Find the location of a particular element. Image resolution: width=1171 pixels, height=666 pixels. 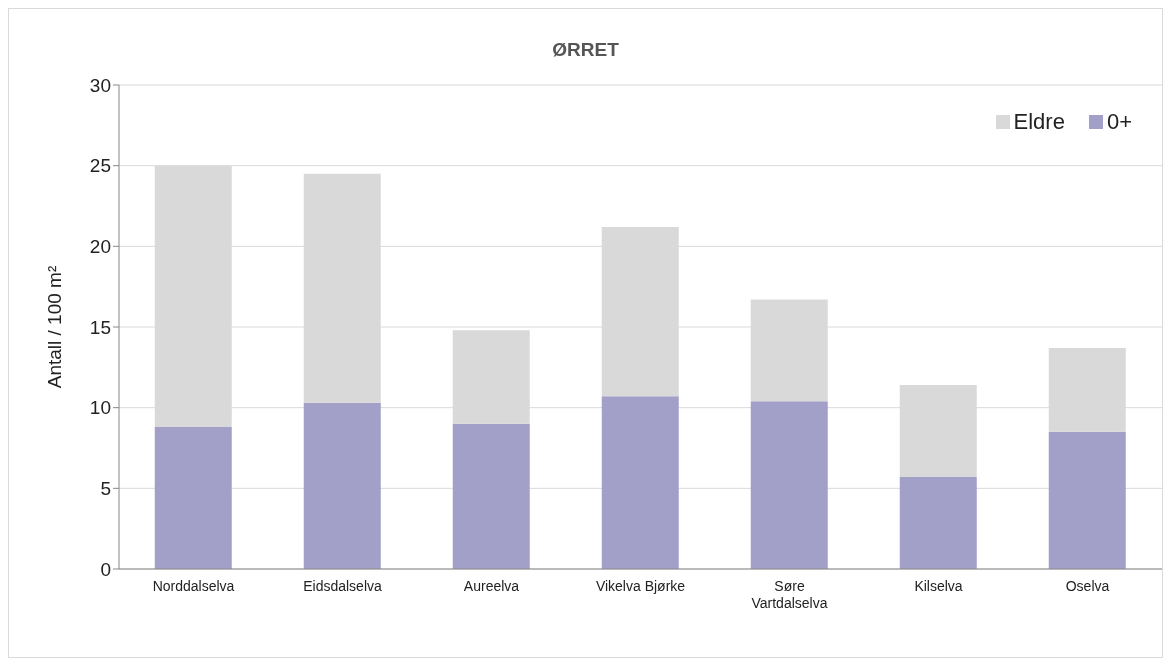

x-tick-label: Aureelva is located at coordinates (491, 586).